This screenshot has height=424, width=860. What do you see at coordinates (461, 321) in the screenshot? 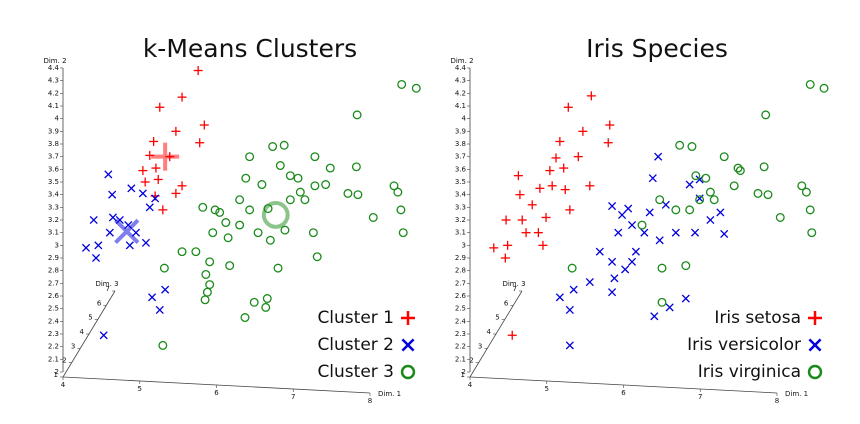
I see `y-tick-label: 2.4` at bounding box center [461, 321].